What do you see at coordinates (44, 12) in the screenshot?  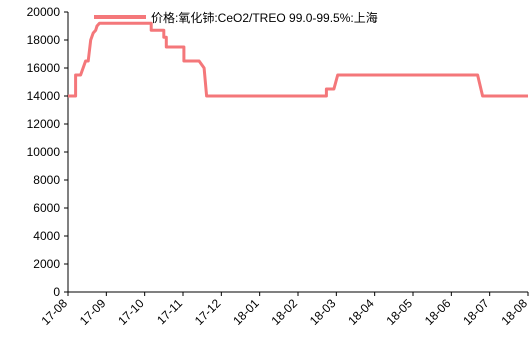 I see `y-tick-label: 20000` at bounding box center [44, 12].